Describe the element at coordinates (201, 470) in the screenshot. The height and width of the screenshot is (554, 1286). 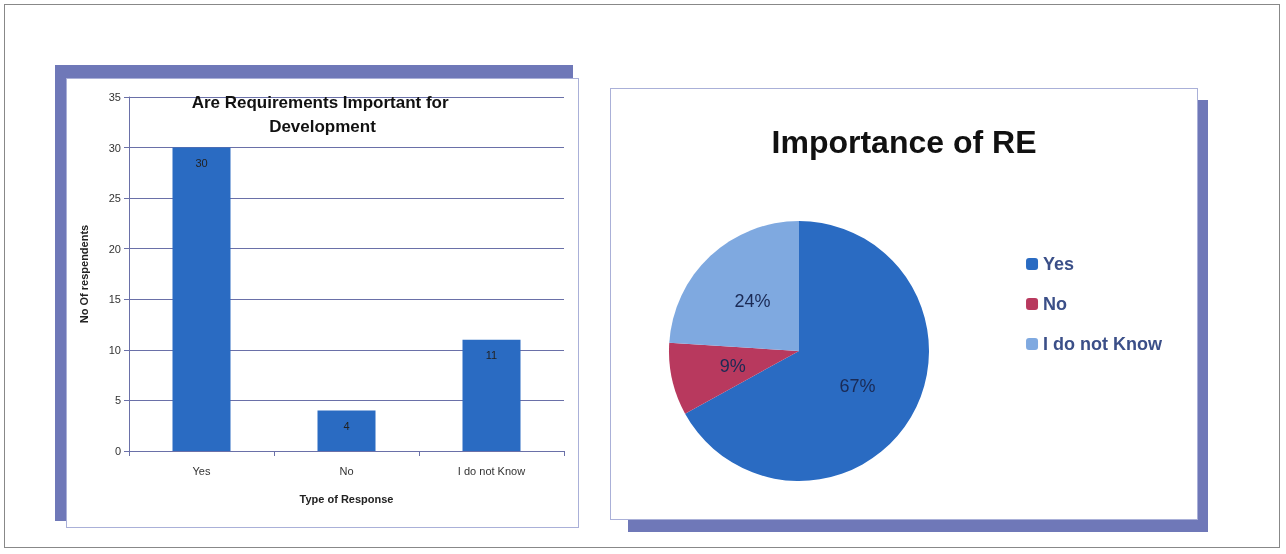
I see `x-tick-label: Yes` at that location.